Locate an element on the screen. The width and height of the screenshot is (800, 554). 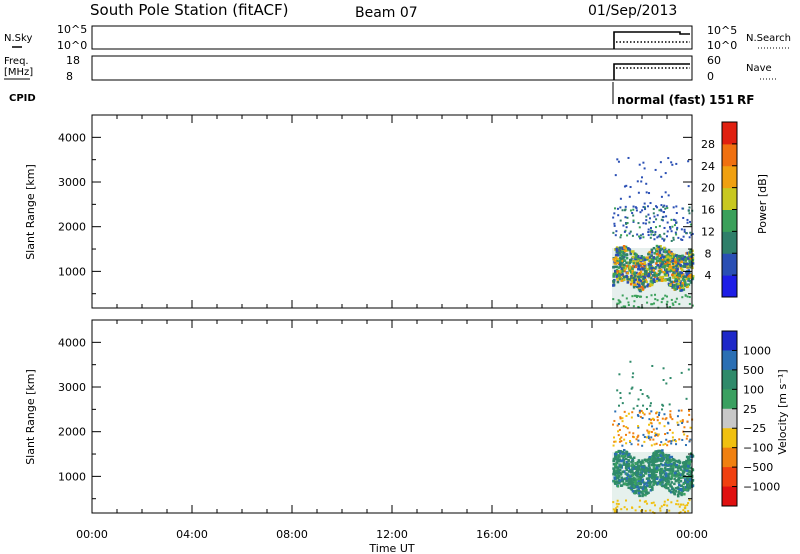
cpid-mode: normal (fast) is located at coordinates (661, 100).